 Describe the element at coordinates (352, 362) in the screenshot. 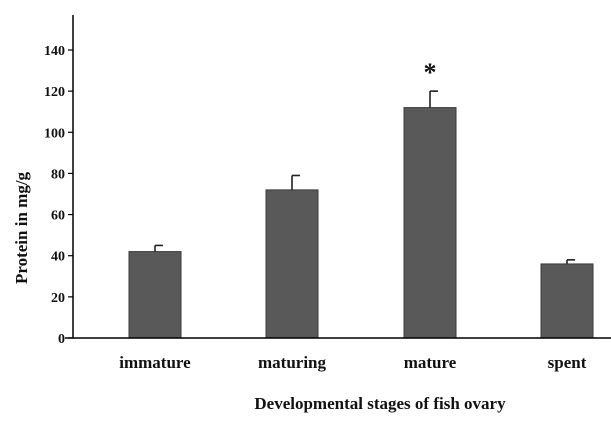

I see `x-labels-layer: immature maturing mature spent` at that location.